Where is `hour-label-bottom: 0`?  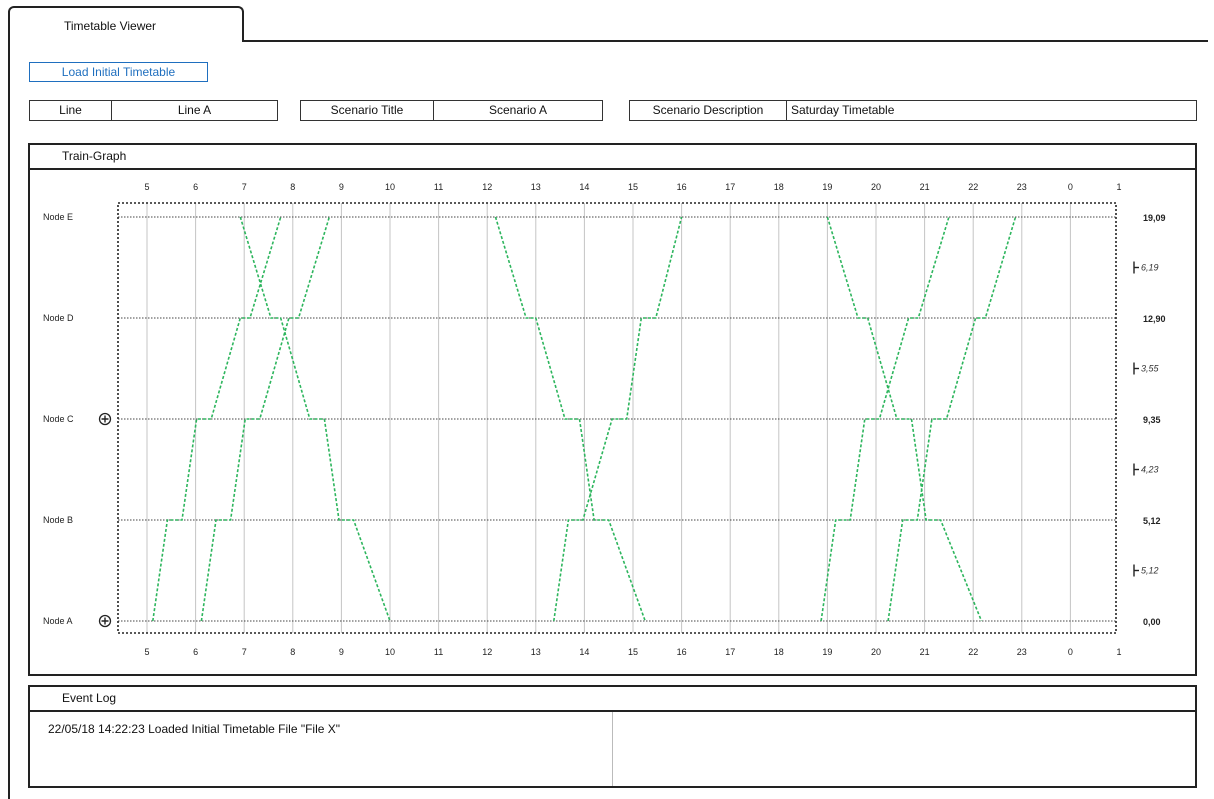
hour-label-bottom: 0 is located at coordinates (1070, 652).